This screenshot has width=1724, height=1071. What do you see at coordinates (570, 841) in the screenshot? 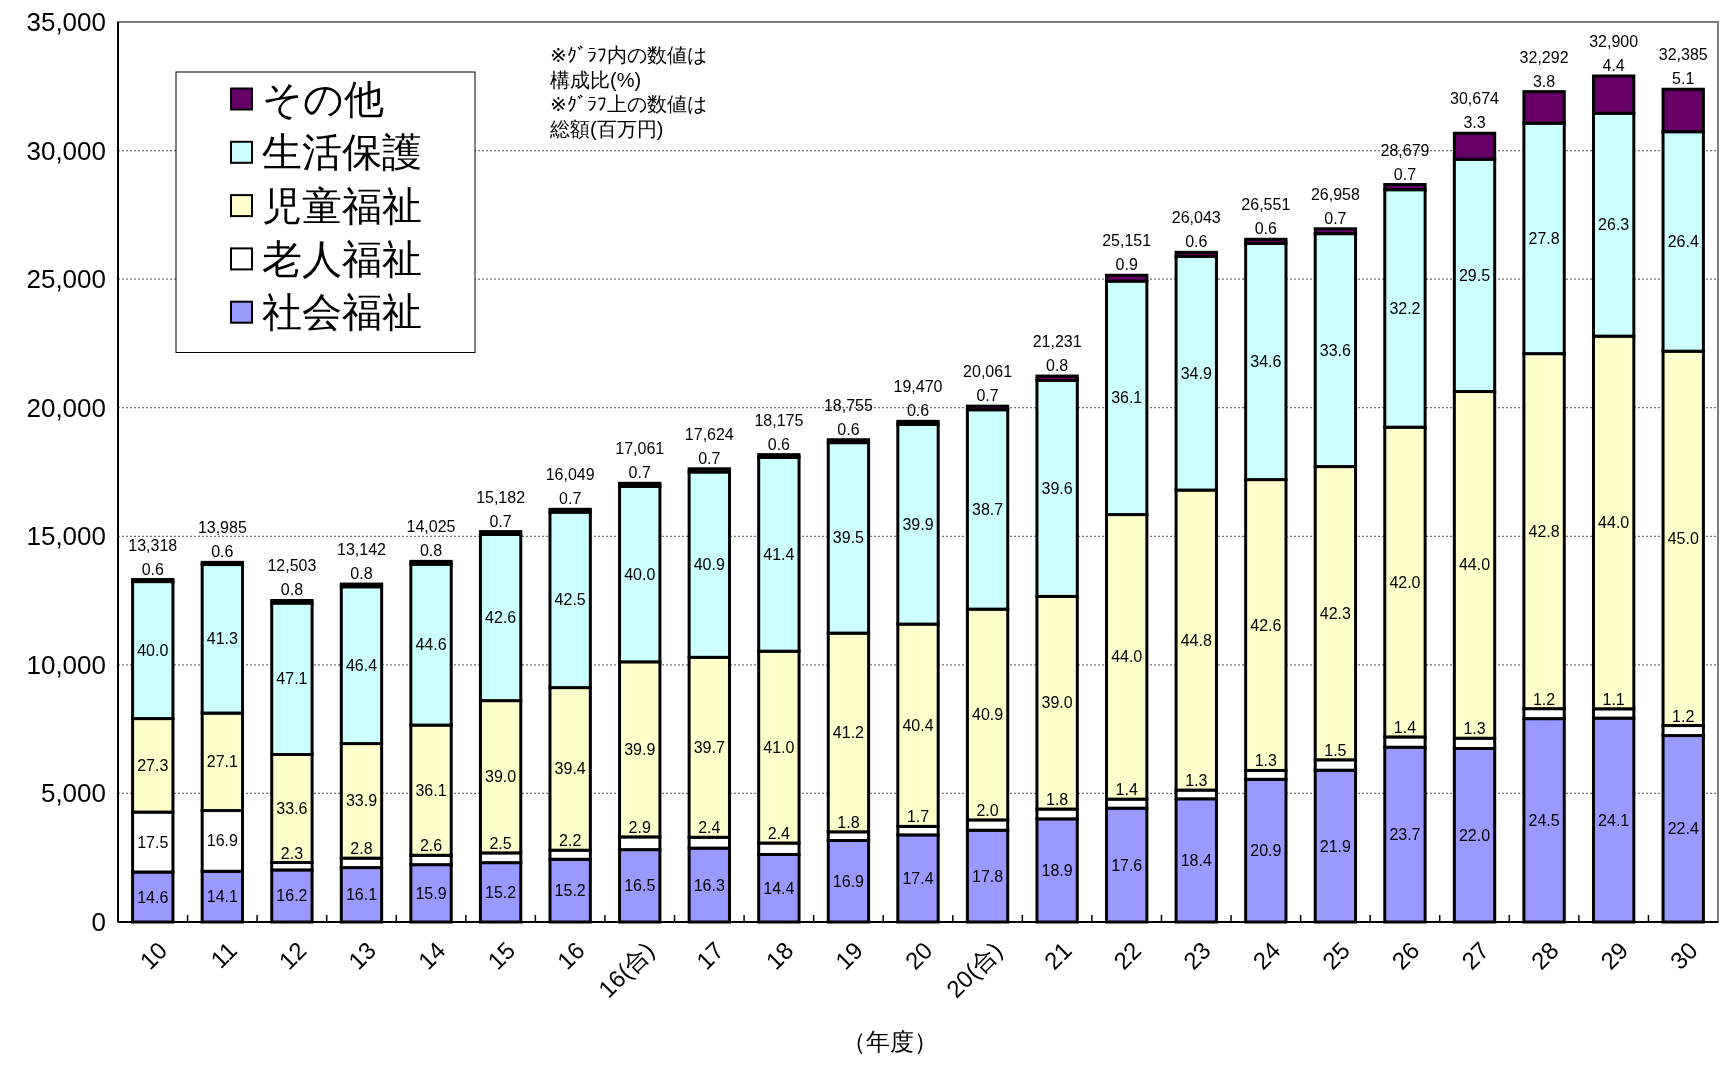
I see `data-label: 2.2` at bounding box center [570, 841].